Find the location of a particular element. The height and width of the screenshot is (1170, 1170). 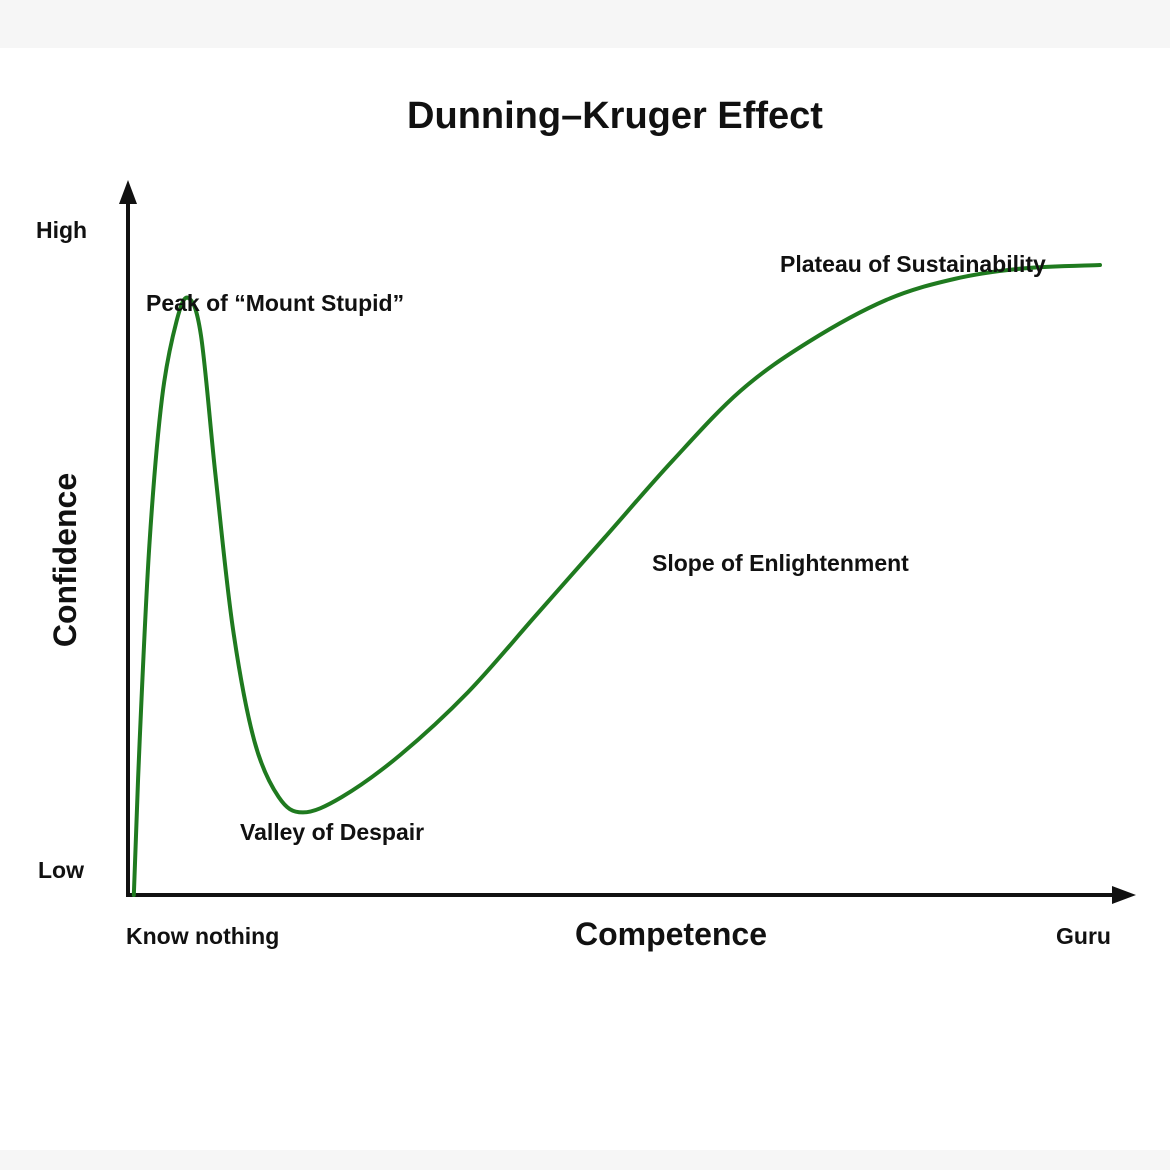

chart-title: Dunning–Kruger Effect is located at coordinates (615, 116).